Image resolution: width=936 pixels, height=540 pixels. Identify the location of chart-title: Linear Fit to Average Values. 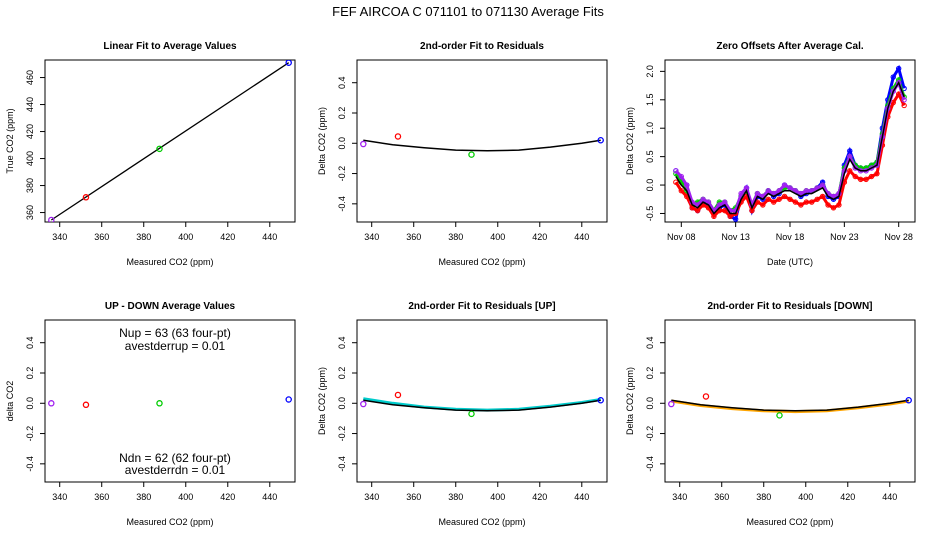
(170, 46).